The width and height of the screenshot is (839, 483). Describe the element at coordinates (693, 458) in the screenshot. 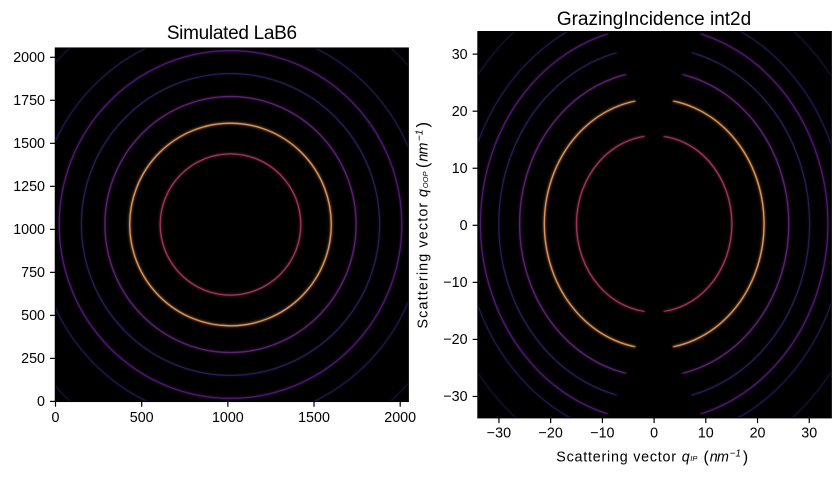

I see `svg-text: IP` at that location.